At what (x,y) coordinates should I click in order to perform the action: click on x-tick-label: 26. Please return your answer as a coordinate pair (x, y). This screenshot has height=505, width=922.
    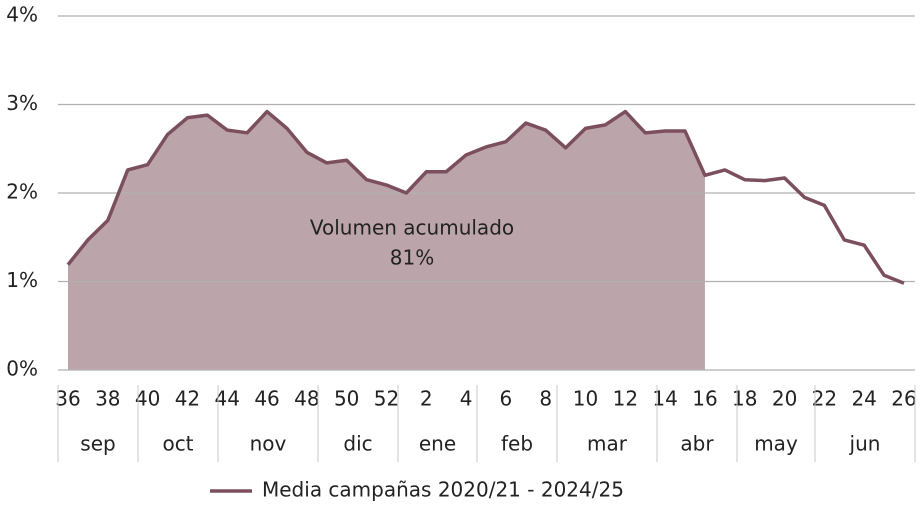
    Looking at the image, I should click on (903, 399).